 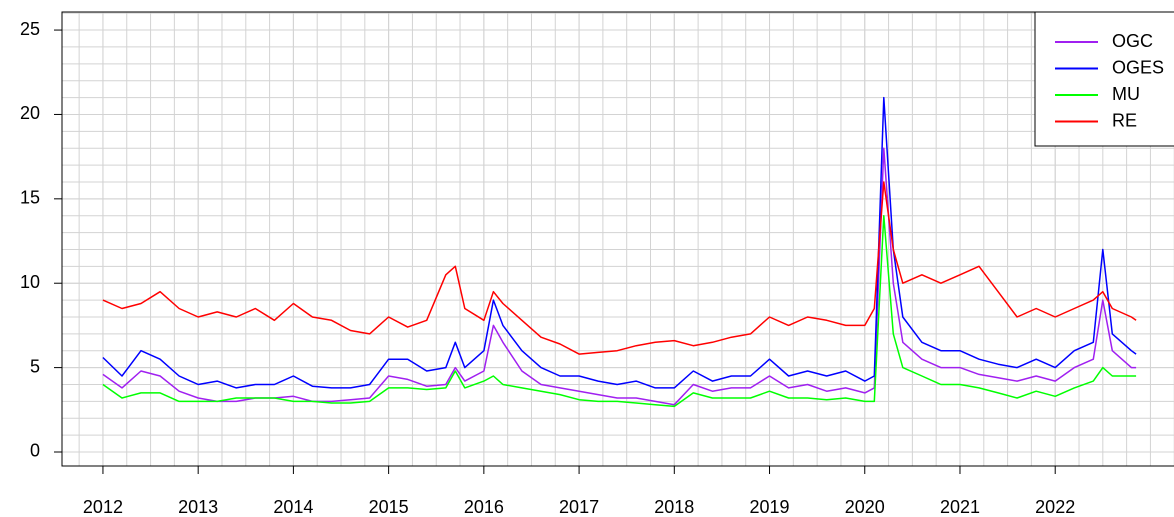 I want to click on y-tick-label: 5, so click(x=35, y=366).